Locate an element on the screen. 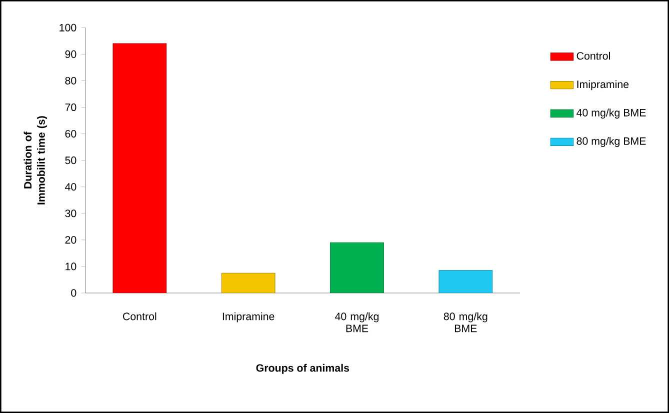 The width and height of the screenshot is (669, 413). y-tick-label: 0 is located at coordinates (73, 293).